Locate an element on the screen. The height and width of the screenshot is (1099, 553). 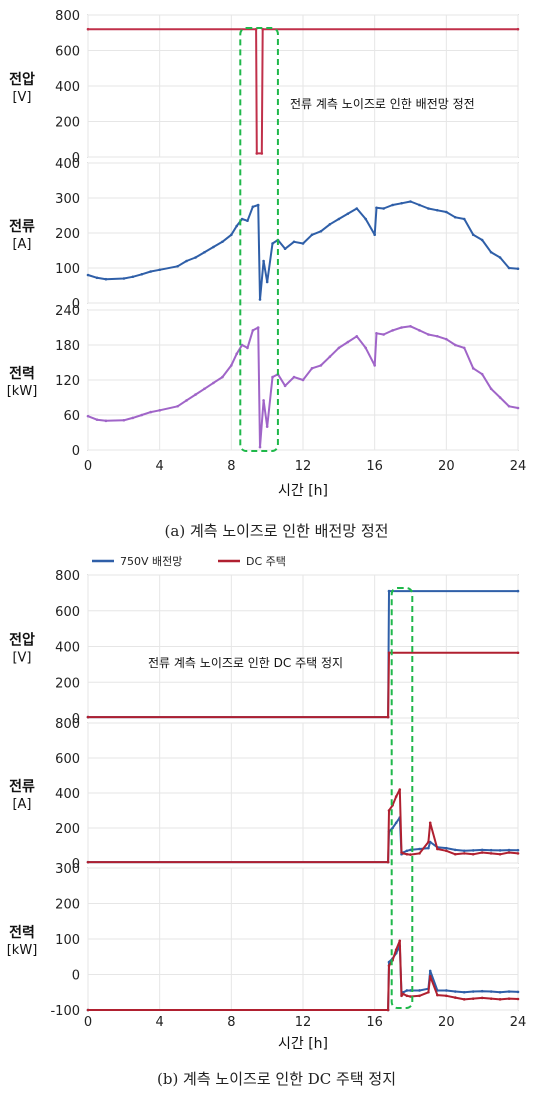
y-tick-label: 60 is located at coordinates (71, 416).